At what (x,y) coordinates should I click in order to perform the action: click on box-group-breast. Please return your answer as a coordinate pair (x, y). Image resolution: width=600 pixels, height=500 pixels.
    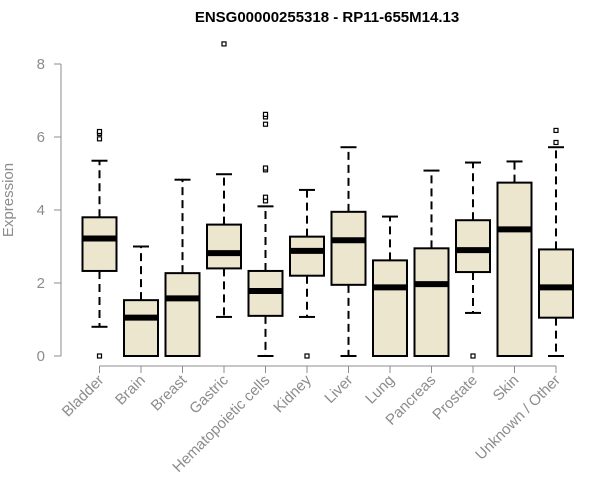
    Looking at the image, I should click on (182, 267).